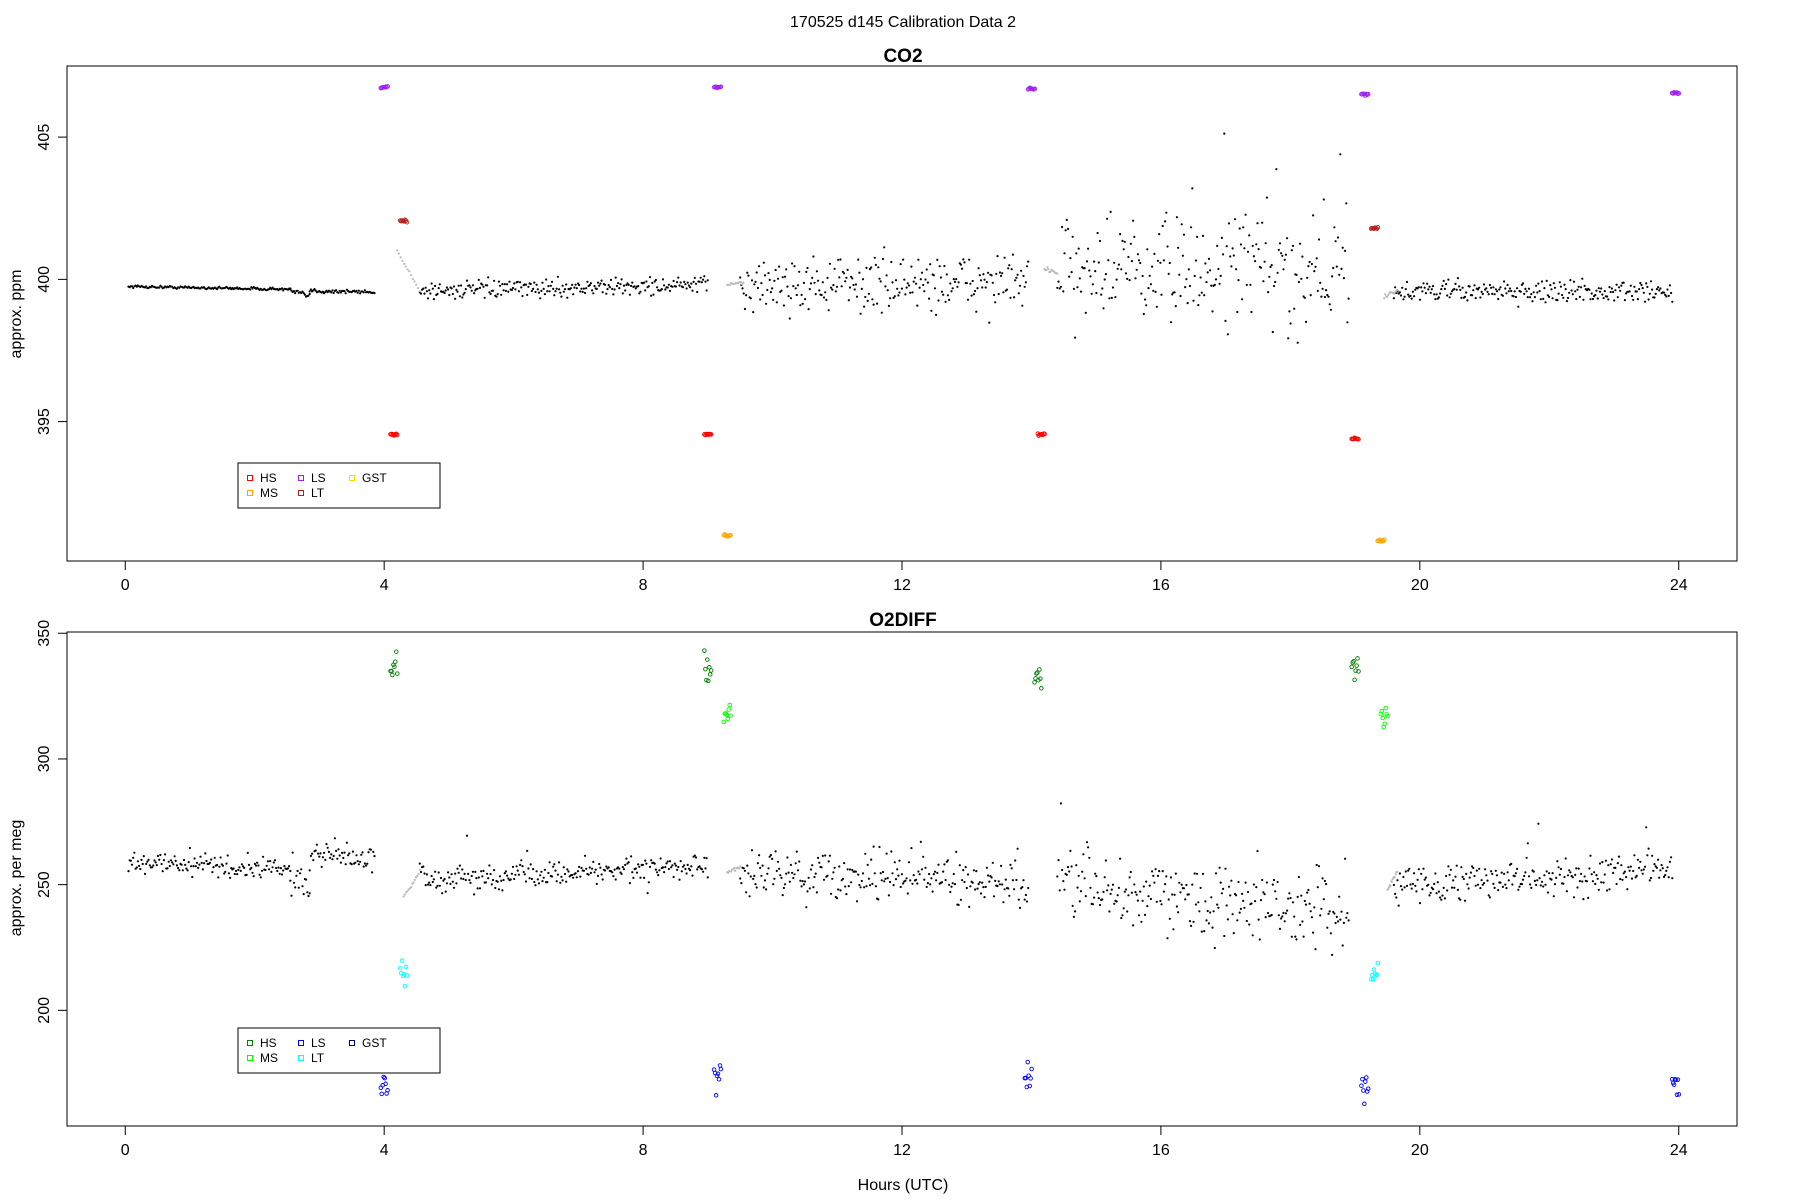 This screenshot has height=1200, width=1800. Describe the element at coordinates (721, 86) in the screenshot. I see `co2-cal-point-ls` at that location.